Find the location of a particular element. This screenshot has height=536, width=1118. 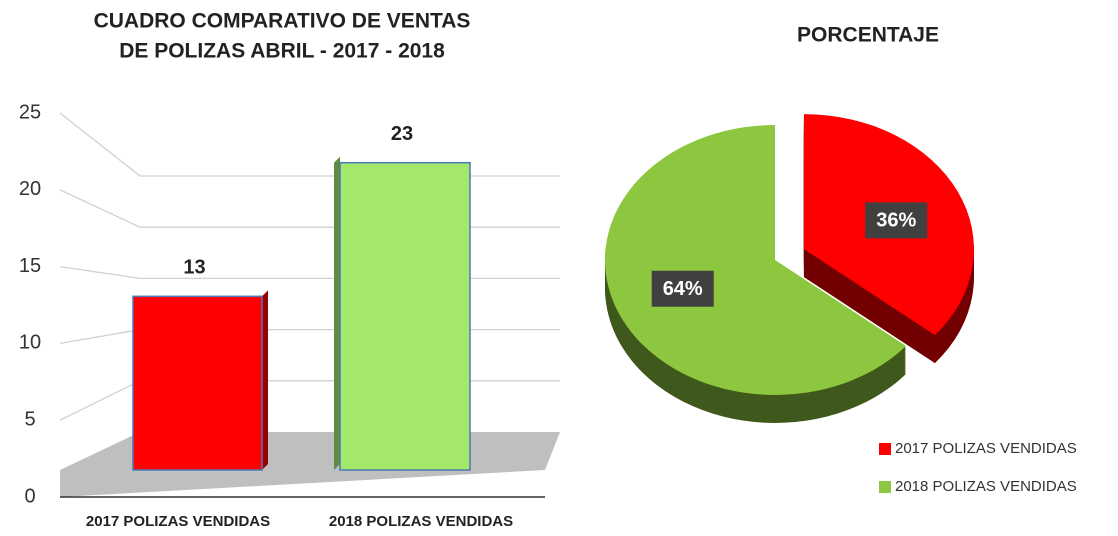

x-tick-label: 2017 POLIZAS VENDIDAS is located at coordinates (178, 521).